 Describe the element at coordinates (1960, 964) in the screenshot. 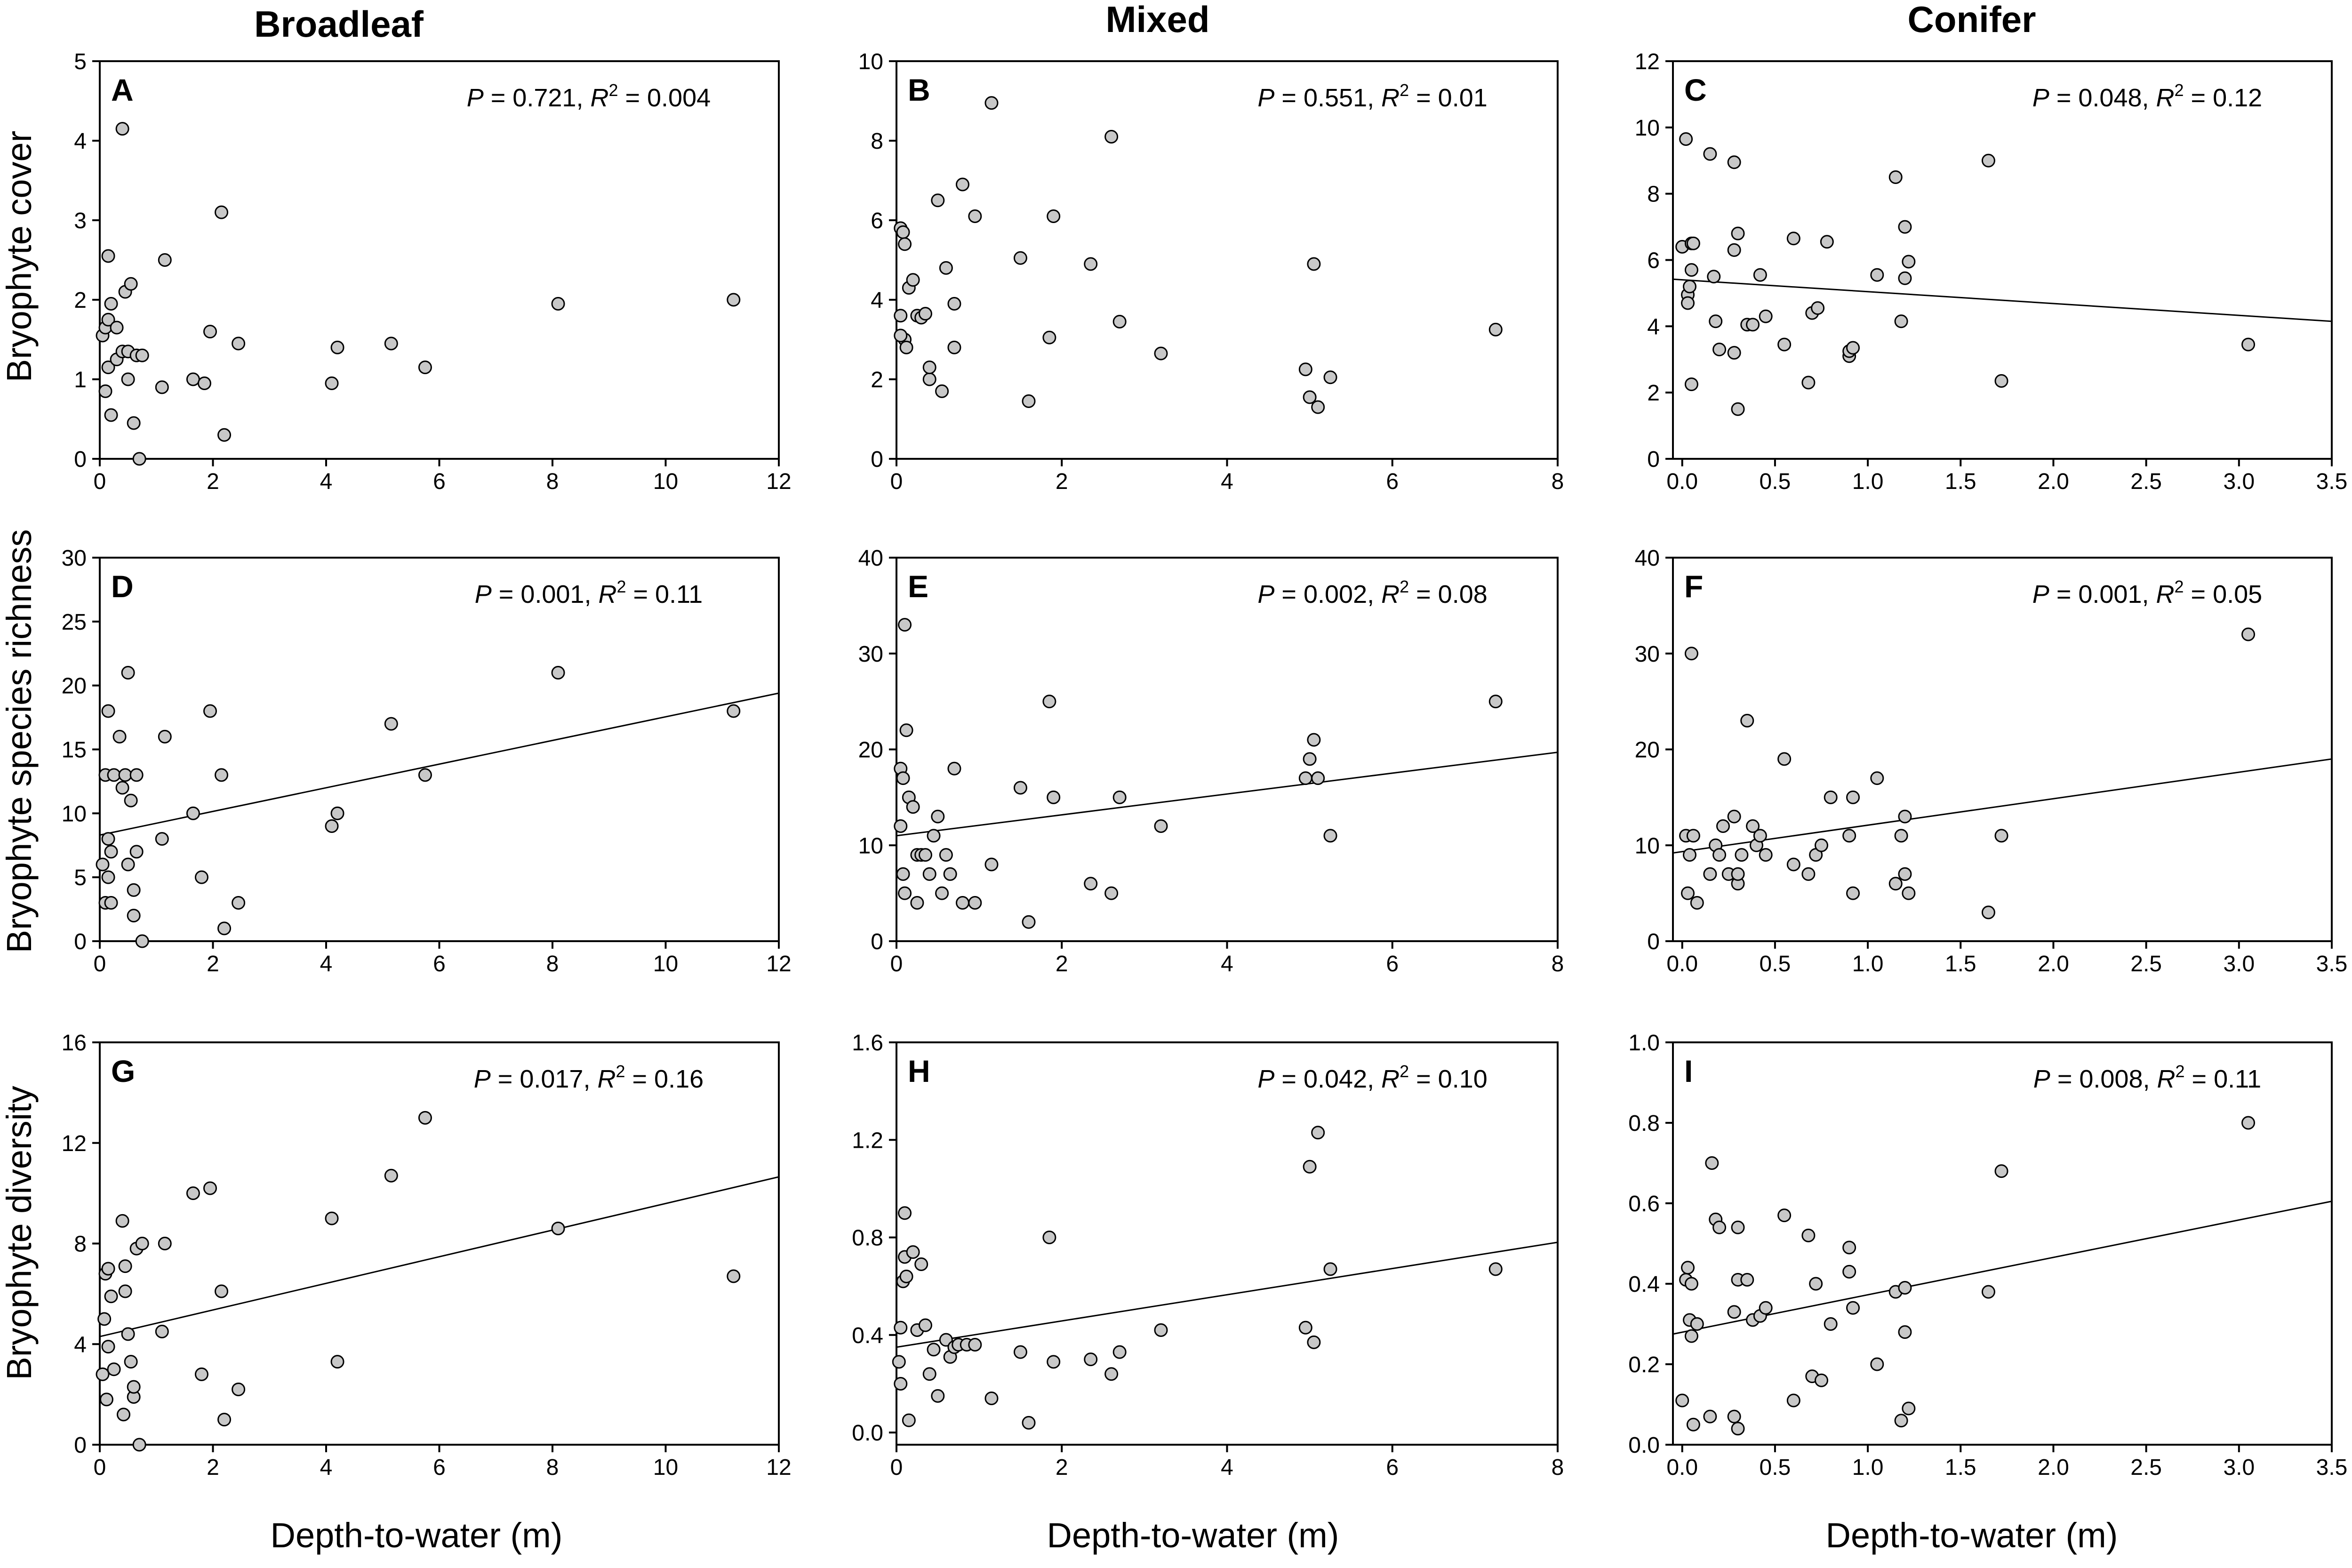

I see `x-tick-label: 1.5` at that location.